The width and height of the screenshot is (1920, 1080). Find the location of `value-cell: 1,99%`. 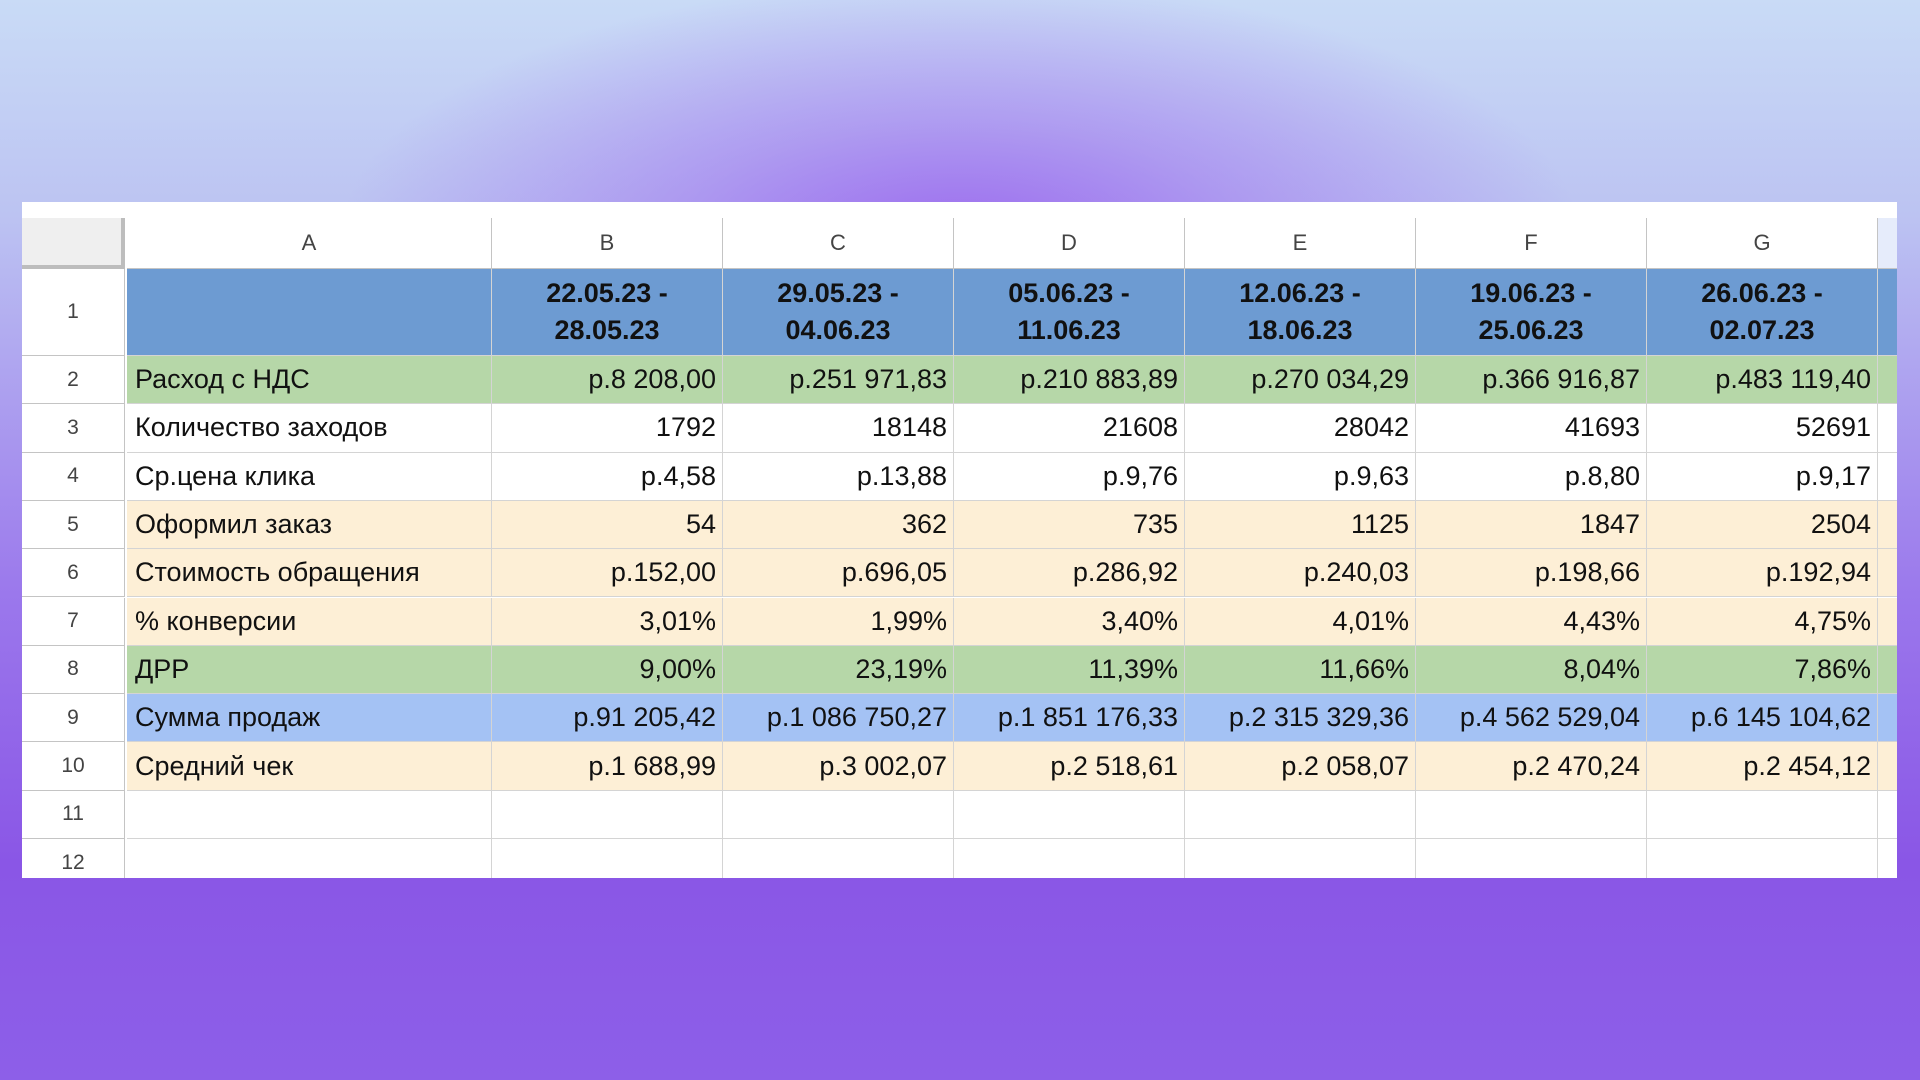

value-cell: 1,99% is located at coordinates (838, 621).